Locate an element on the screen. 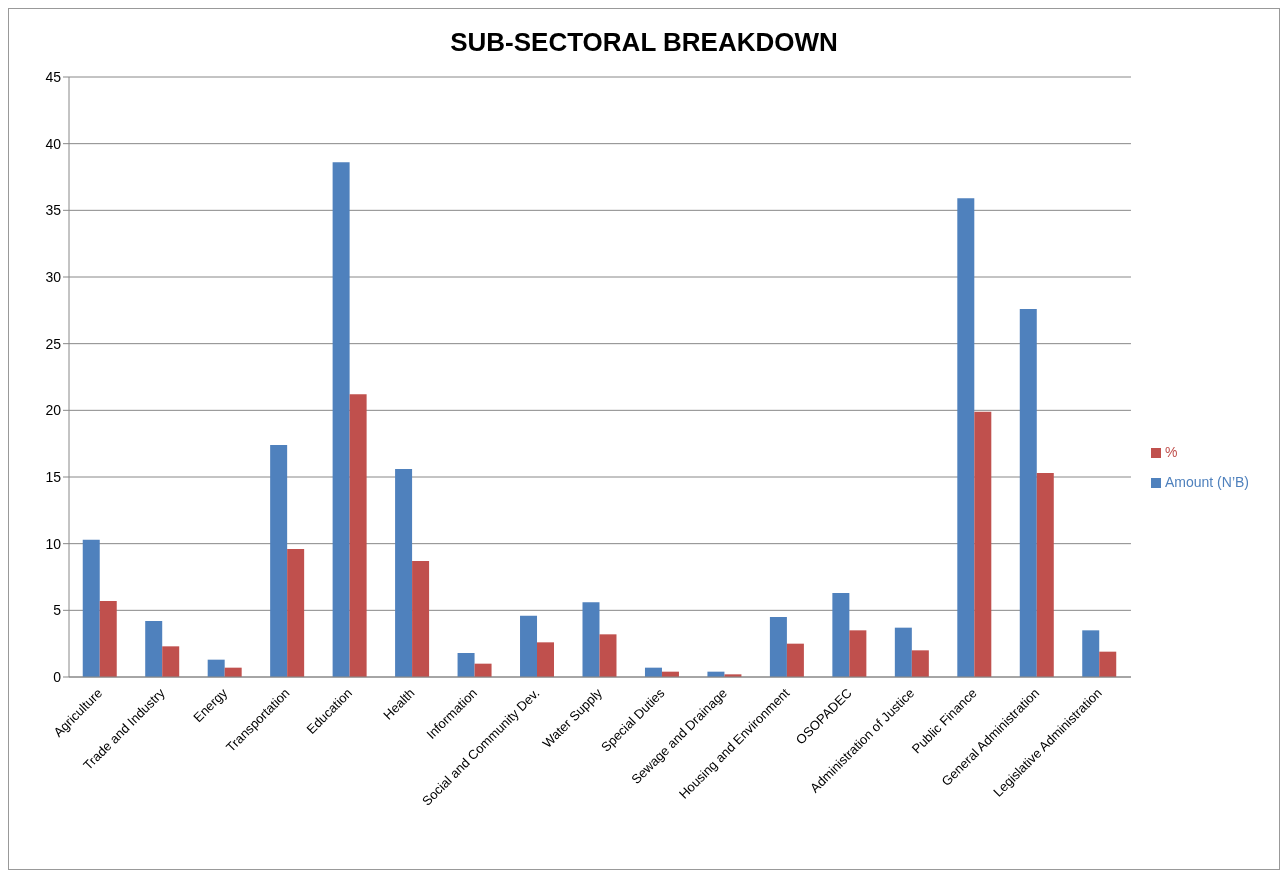  legend-label: Amount (N’B) is located at coordinates (1206, 482).